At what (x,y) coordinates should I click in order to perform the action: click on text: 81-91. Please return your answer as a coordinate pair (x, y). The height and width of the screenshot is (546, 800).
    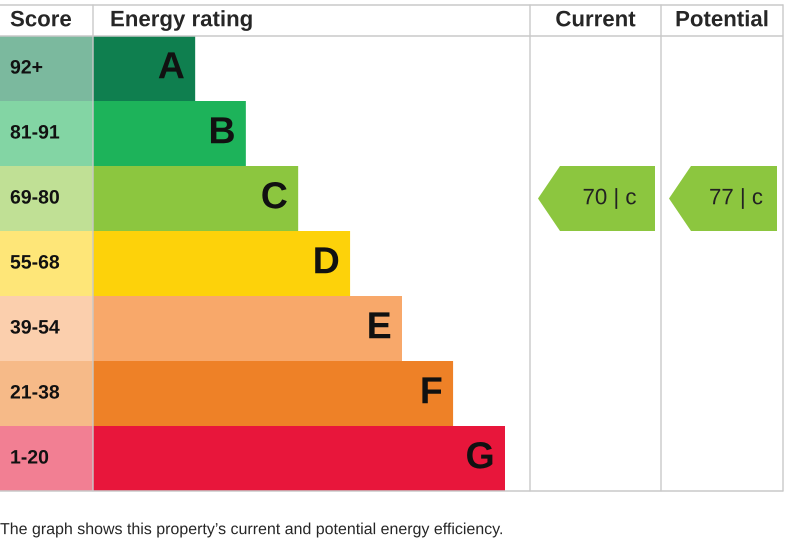
    Looking at the image, I should click on (35, 131).